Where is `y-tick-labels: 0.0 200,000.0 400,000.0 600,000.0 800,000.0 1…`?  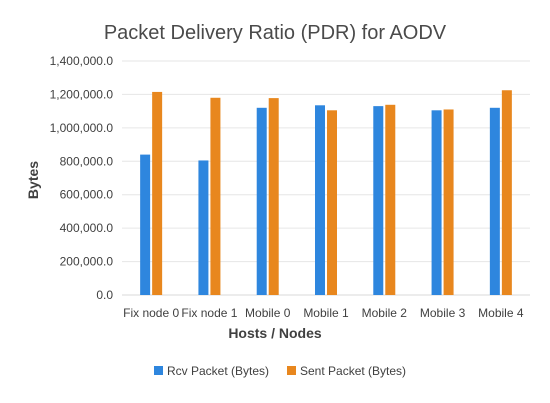
y-tick-labels: 0.0 200,000.0 400,000.0 600,000.0 800,000.0 1… is located at coordinates (82, 178).